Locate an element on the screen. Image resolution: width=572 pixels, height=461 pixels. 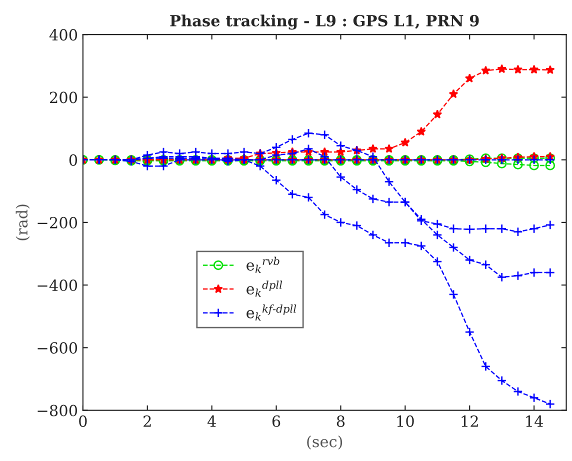
y-tick-label: −600 is located at coordinates (58, 348).